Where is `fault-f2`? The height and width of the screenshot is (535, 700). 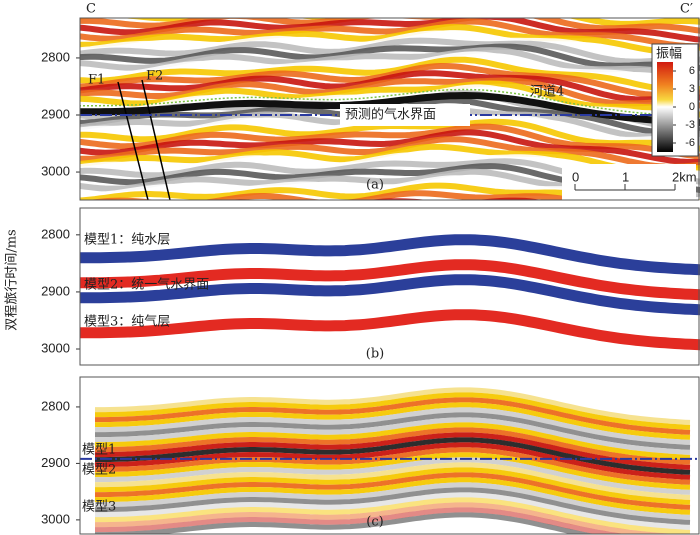
fault-f2 is located at coordinates (156, 139).